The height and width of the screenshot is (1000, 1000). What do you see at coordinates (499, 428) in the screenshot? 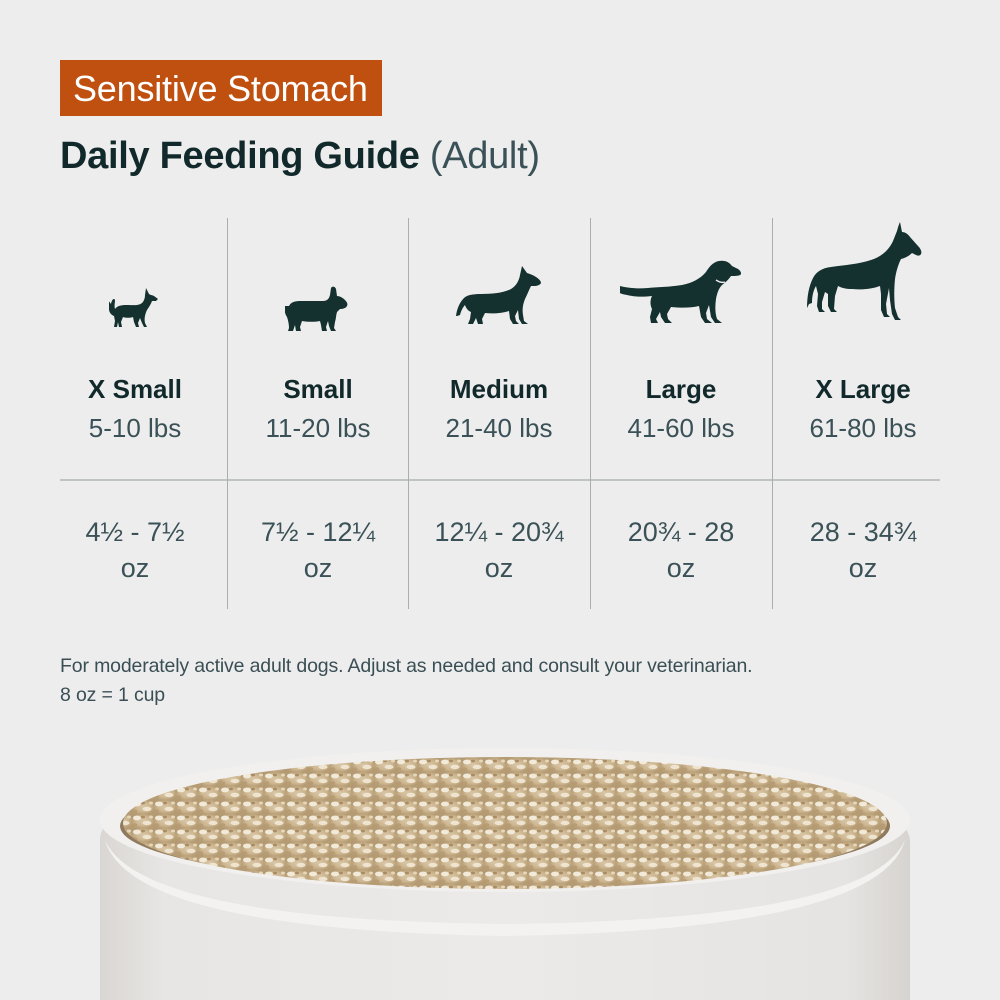
I see `weight-range: 21-40 lbs` at bounding box center [499, 428].